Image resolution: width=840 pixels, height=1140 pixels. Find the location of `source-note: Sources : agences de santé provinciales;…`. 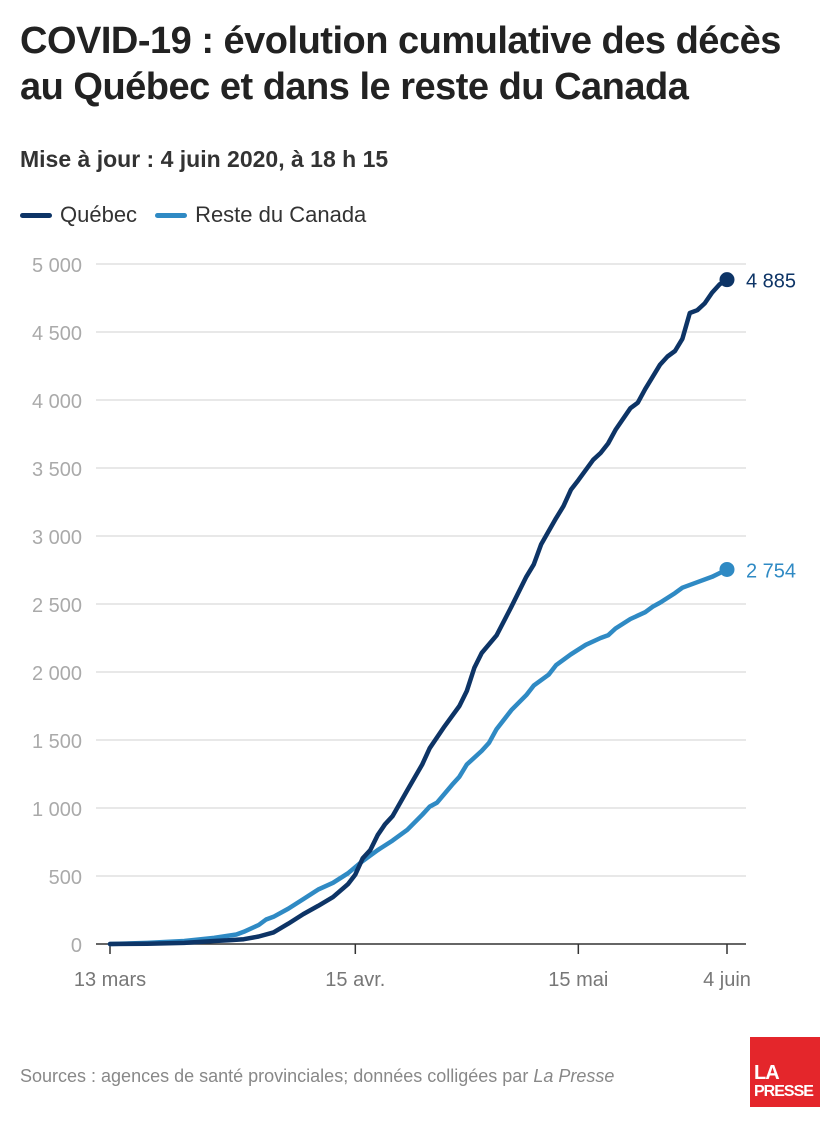

source-note: Sources : agences de santé provinciales;… is located at coordinates (317, 1076).